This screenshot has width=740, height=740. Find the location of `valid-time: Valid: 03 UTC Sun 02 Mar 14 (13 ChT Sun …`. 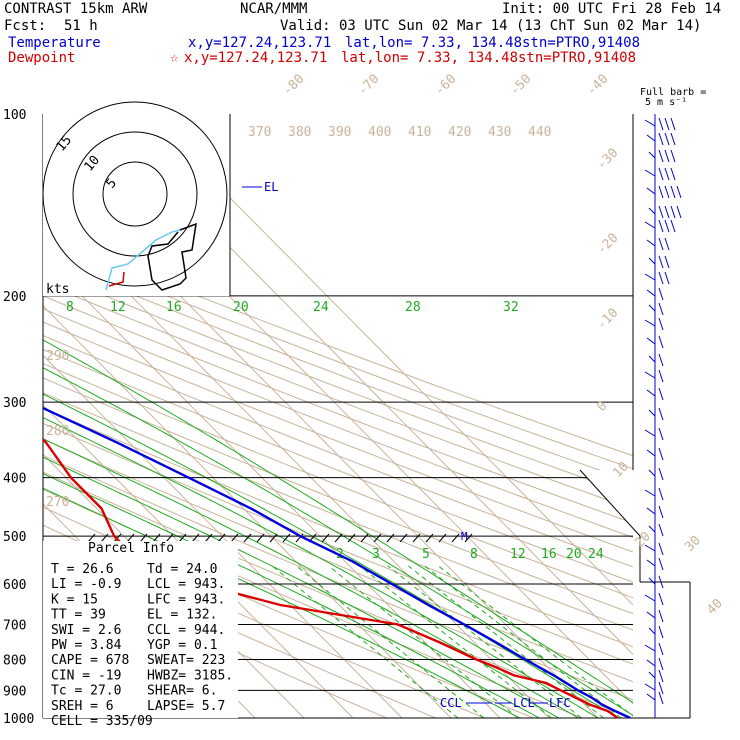

valid-time: Valid: 03 UTC Sun 02 Mar 14 (13 ChT Sun … is located at coordinates (490, 26).